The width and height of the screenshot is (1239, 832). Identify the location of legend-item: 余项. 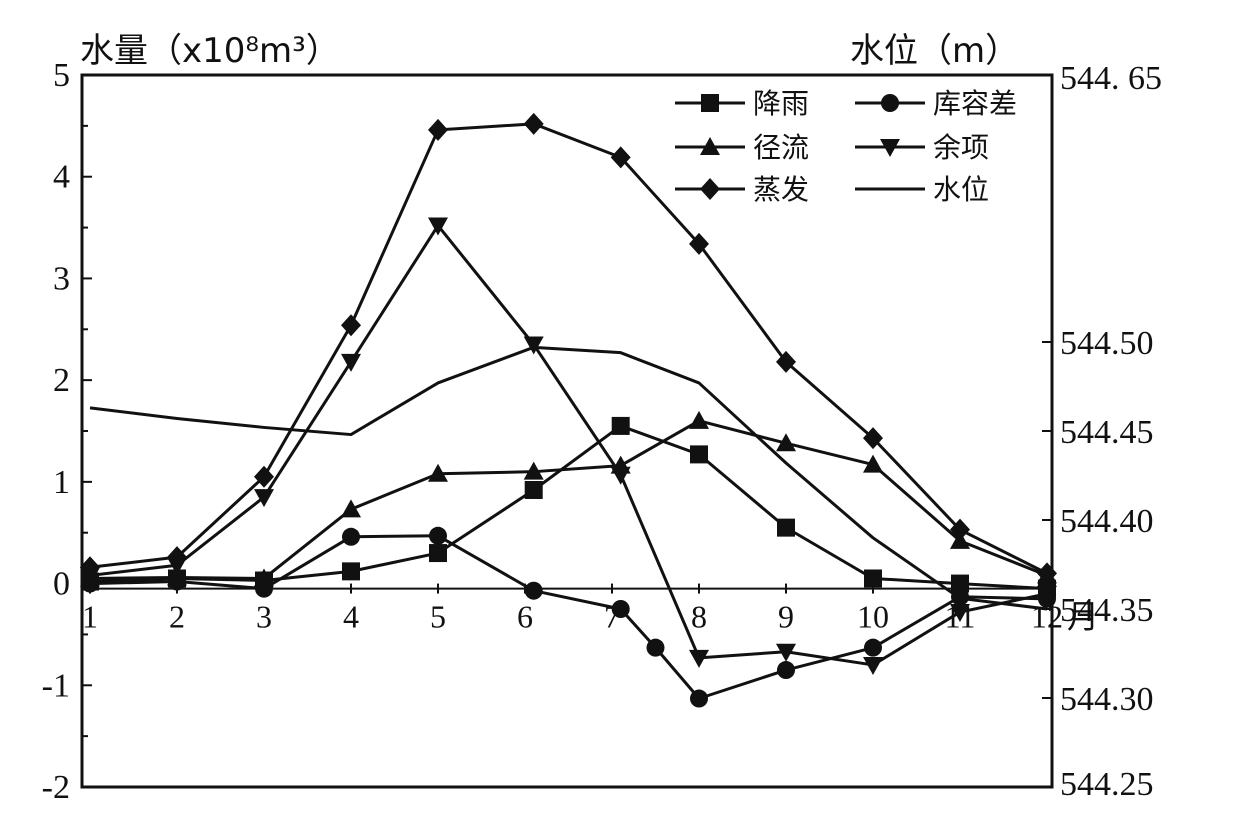
(922, 147).